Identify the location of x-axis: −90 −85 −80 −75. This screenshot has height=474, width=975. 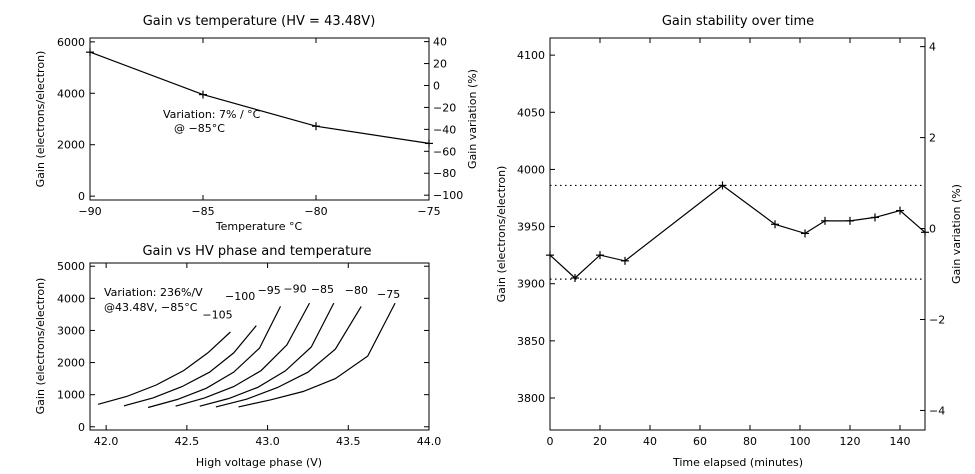
(259, 128).